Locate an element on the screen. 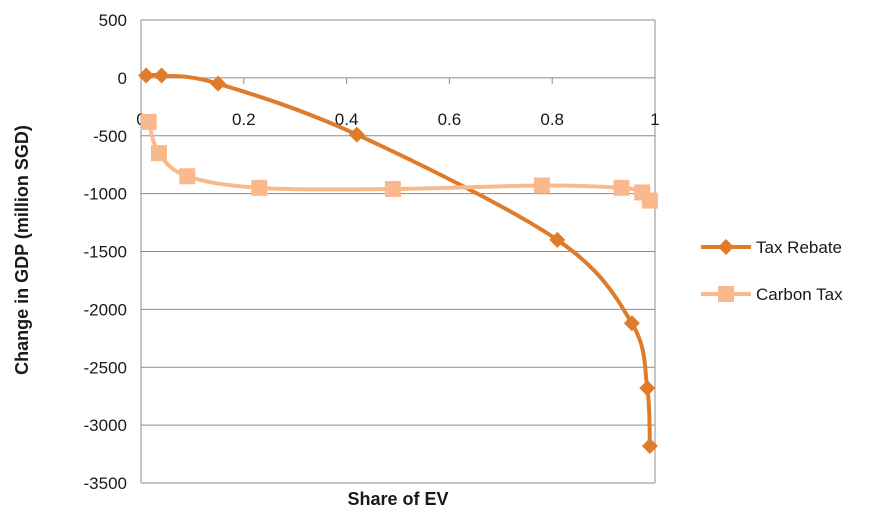 Image resolution: width=874 pixels, height=515 pixels. x-axis-title: Share of EV is located at coordinates (397, 499).